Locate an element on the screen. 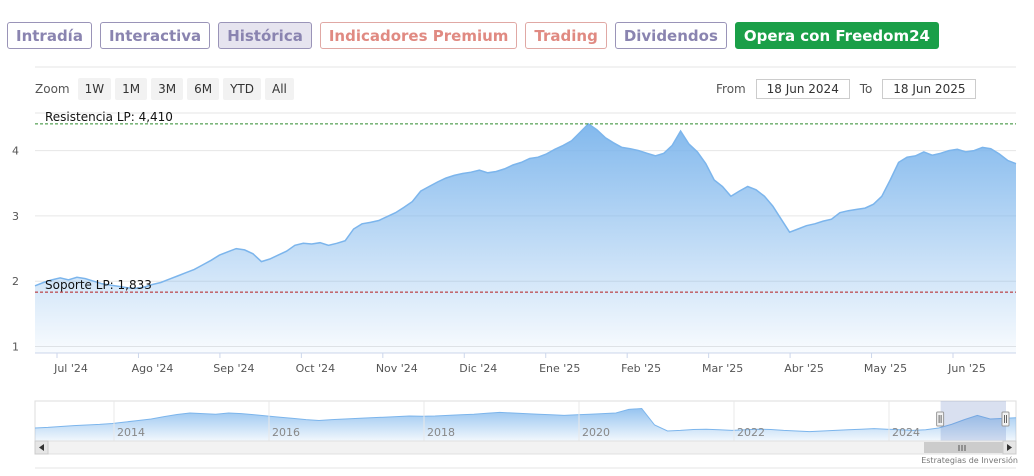 The image size is (1034, 476). x-tick-label: Feb '25 is located at coordinates (641, 368).